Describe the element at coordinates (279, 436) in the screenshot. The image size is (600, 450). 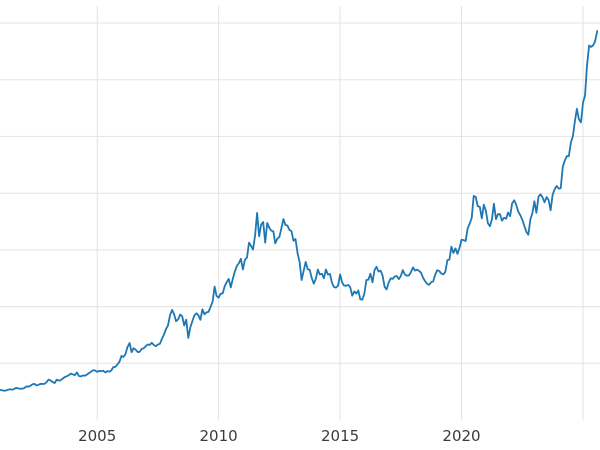
I see `x-axis-labels-group: 2005 2010 2015 2020` at that location.